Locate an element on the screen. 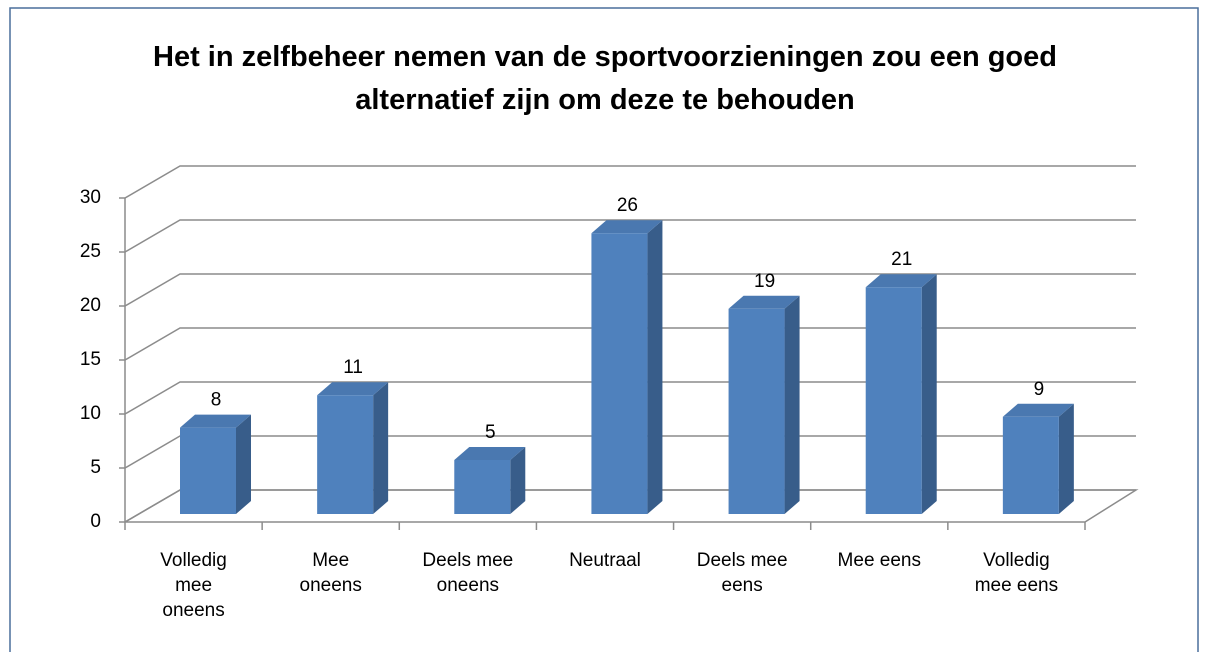  data-label: 21 is located at coordinates (901, 259).